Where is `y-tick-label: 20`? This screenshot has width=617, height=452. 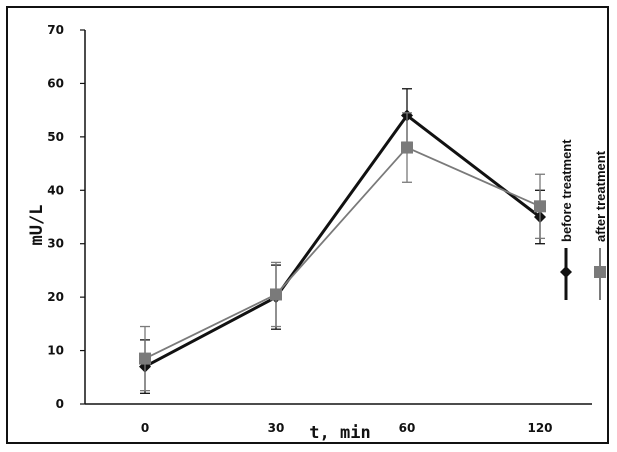 y-tick-label: 20 is located at coordinates (55, 297).